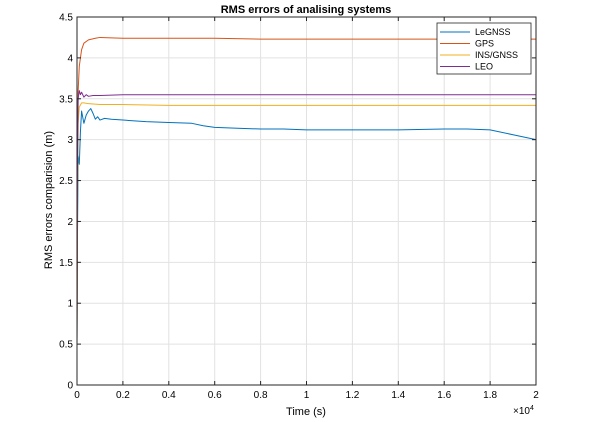 The width and height of the screenshot is (591, 422). I want to click on y-tick-label: 4.5, so click(66, 18).